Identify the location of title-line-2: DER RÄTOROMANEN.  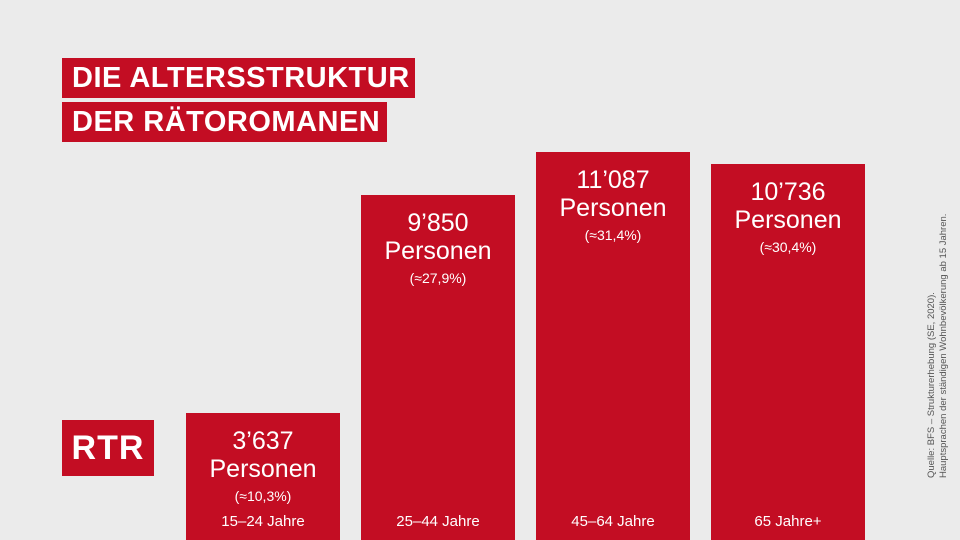
(224, 122).